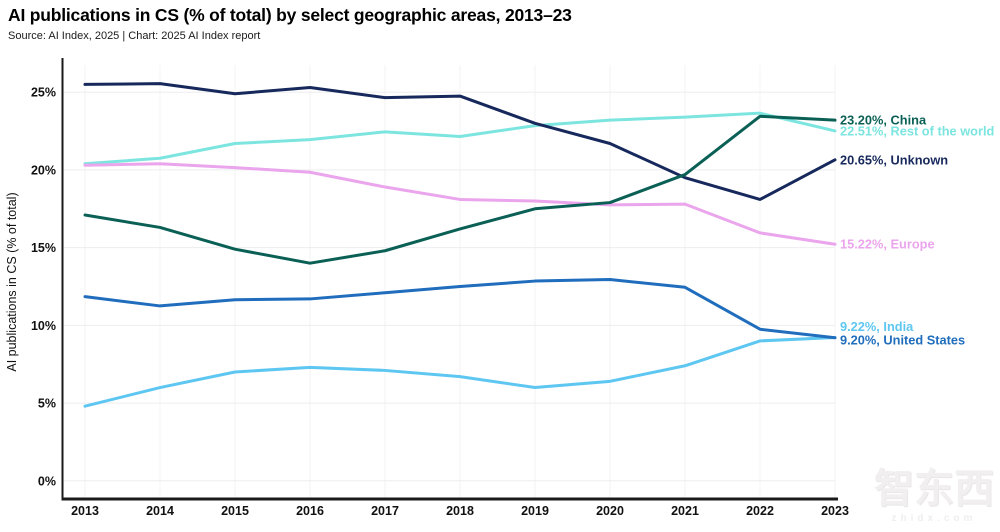 This screenshot has height=532, width=1000. I want to click on series-label-unknown: 20.65%, Unknown, so click(894, 159).